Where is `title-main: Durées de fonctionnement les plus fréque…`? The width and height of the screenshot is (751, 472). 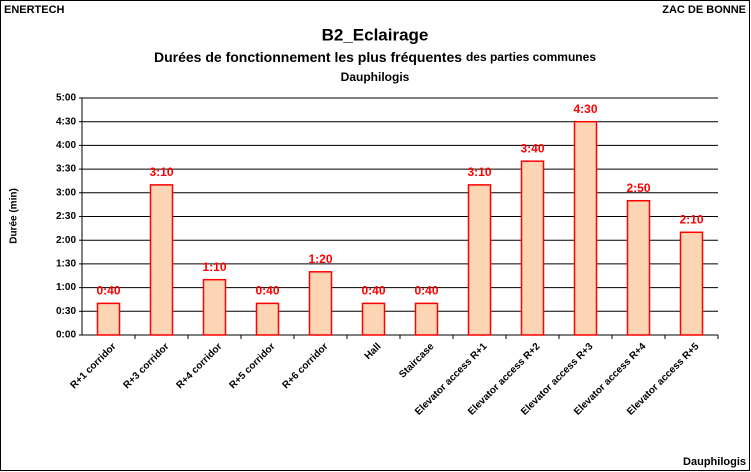 title-main: Durées de fonctionnement les plus fréque… is located at coordinates (308, 57).